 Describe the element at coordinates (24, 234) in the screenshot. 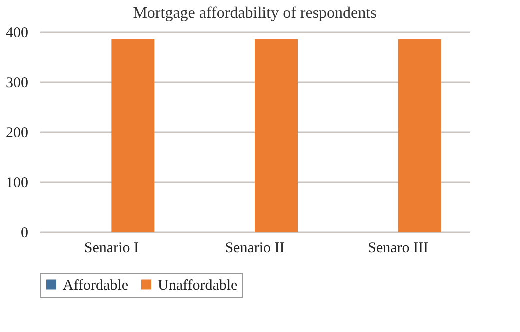

I see `y-tick-label: 0` at that location.